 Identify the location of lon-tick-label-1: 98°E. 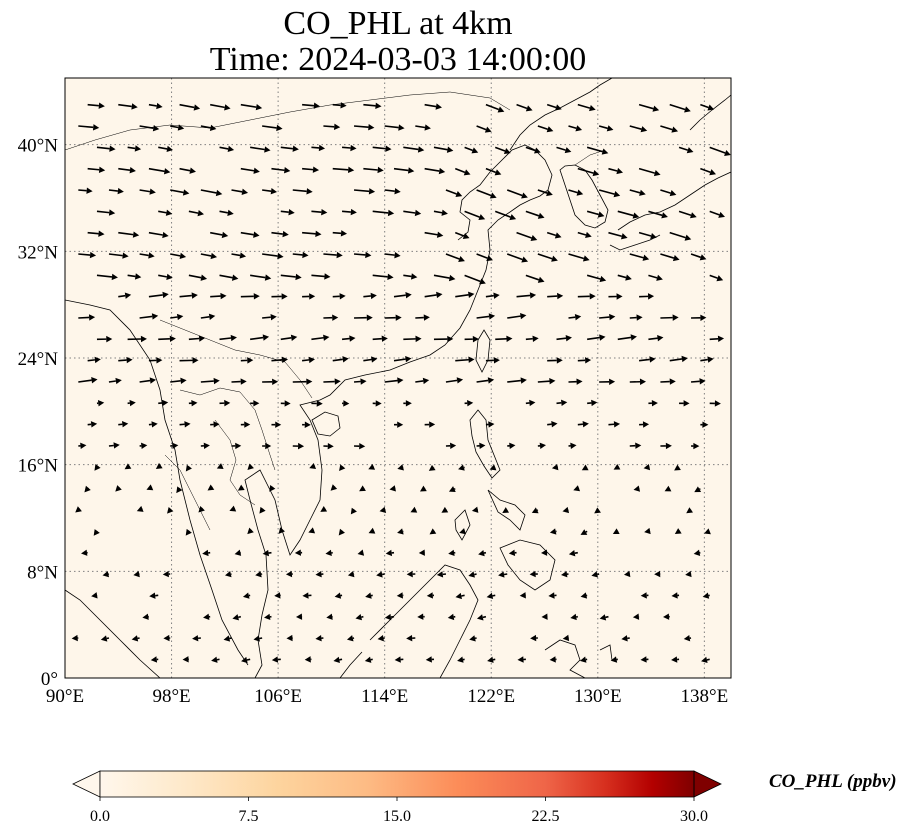
(171, 696).